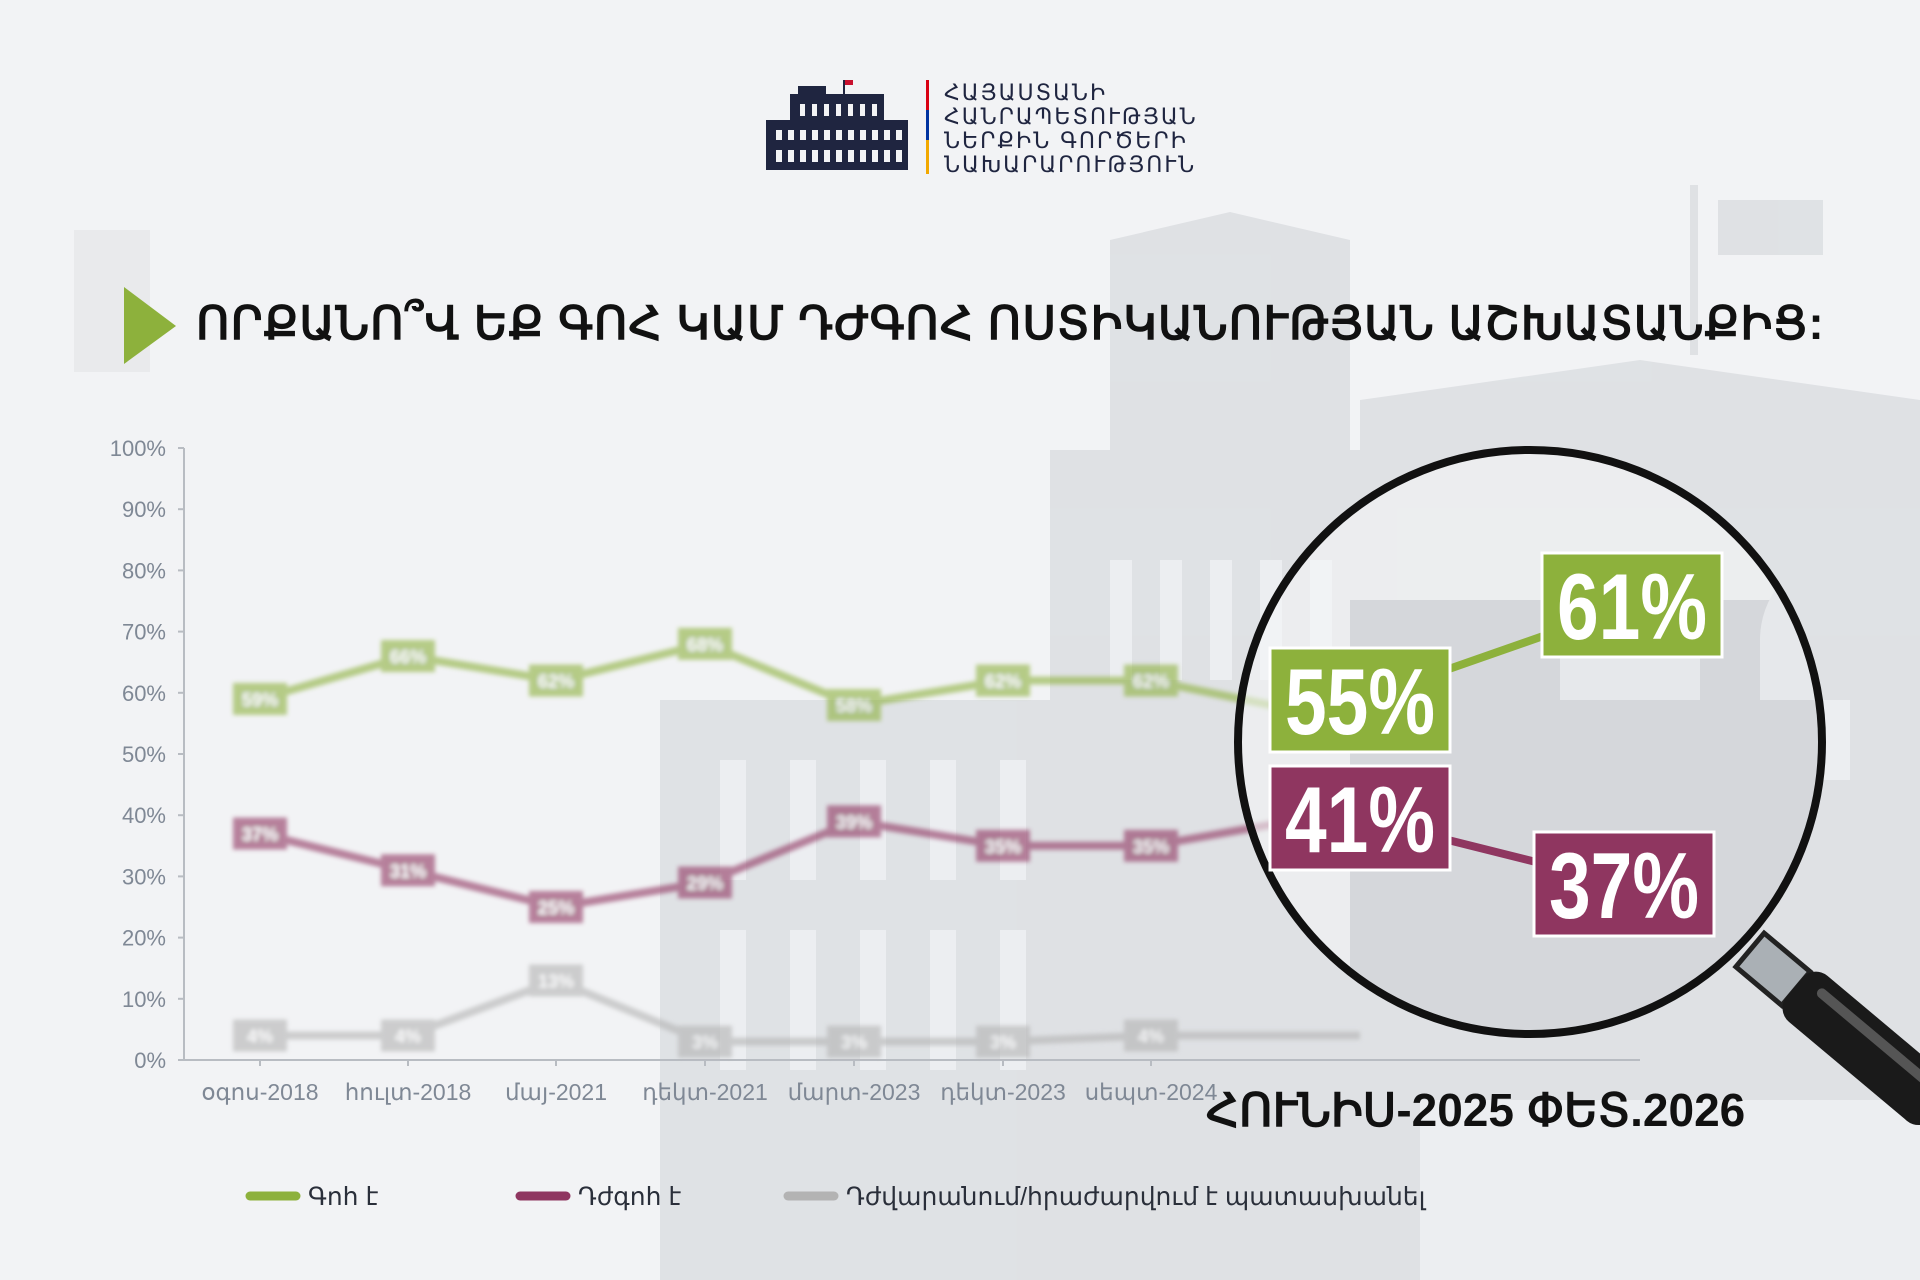  What do you see at coordinates (556, 1092) in the screenshot?
I see `x-tick-label: մայ-2021` at bounding box center [556, 1092].